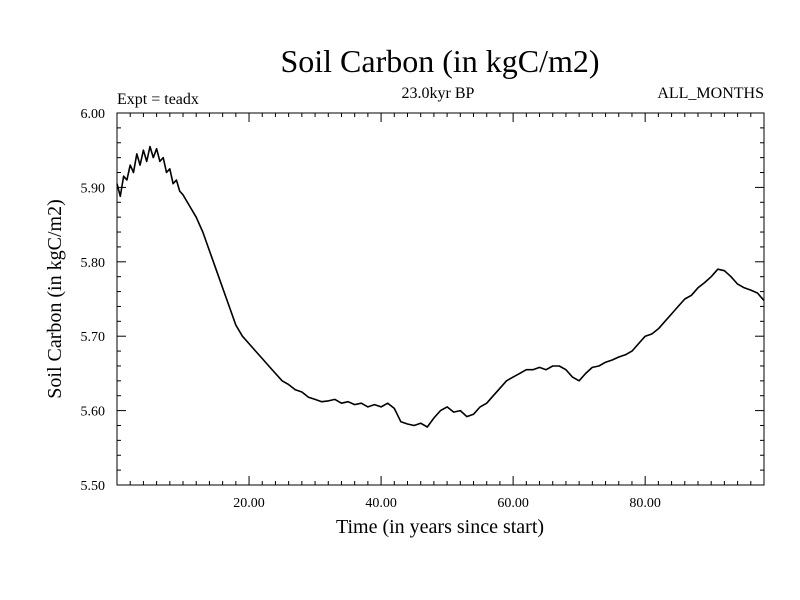 This screenshot has height=600, width=800. Describe the element at coordinates (93, 114) in the screenshot. I see `y-tick-label: 6.00` at that location.